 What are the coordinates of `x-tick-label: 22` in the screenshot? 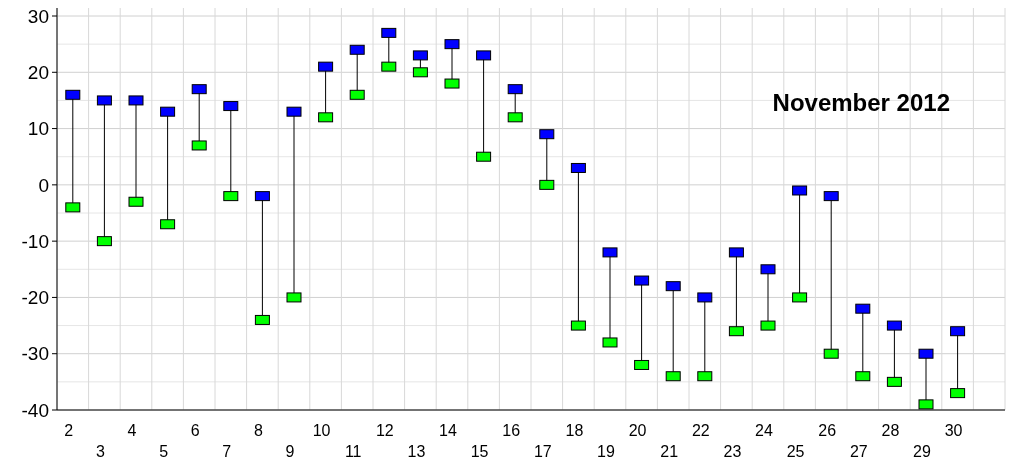 It's located at (700, 430).